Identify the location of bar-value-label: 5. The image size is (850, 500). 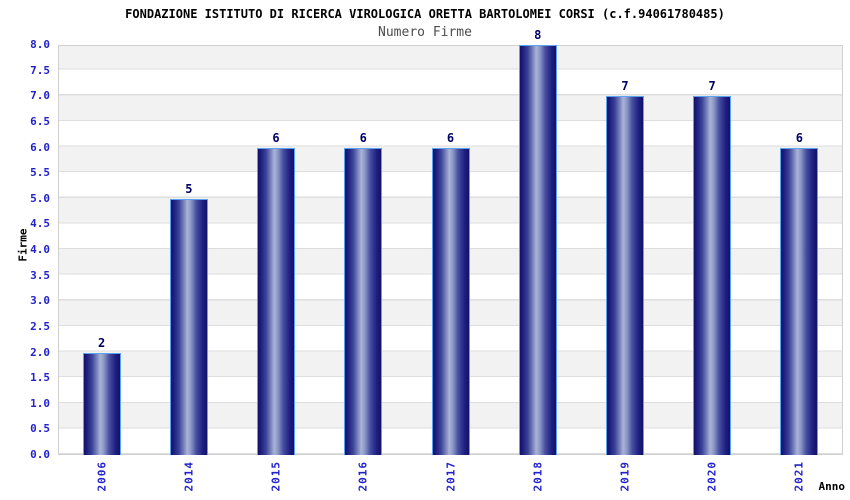
(189, 188).